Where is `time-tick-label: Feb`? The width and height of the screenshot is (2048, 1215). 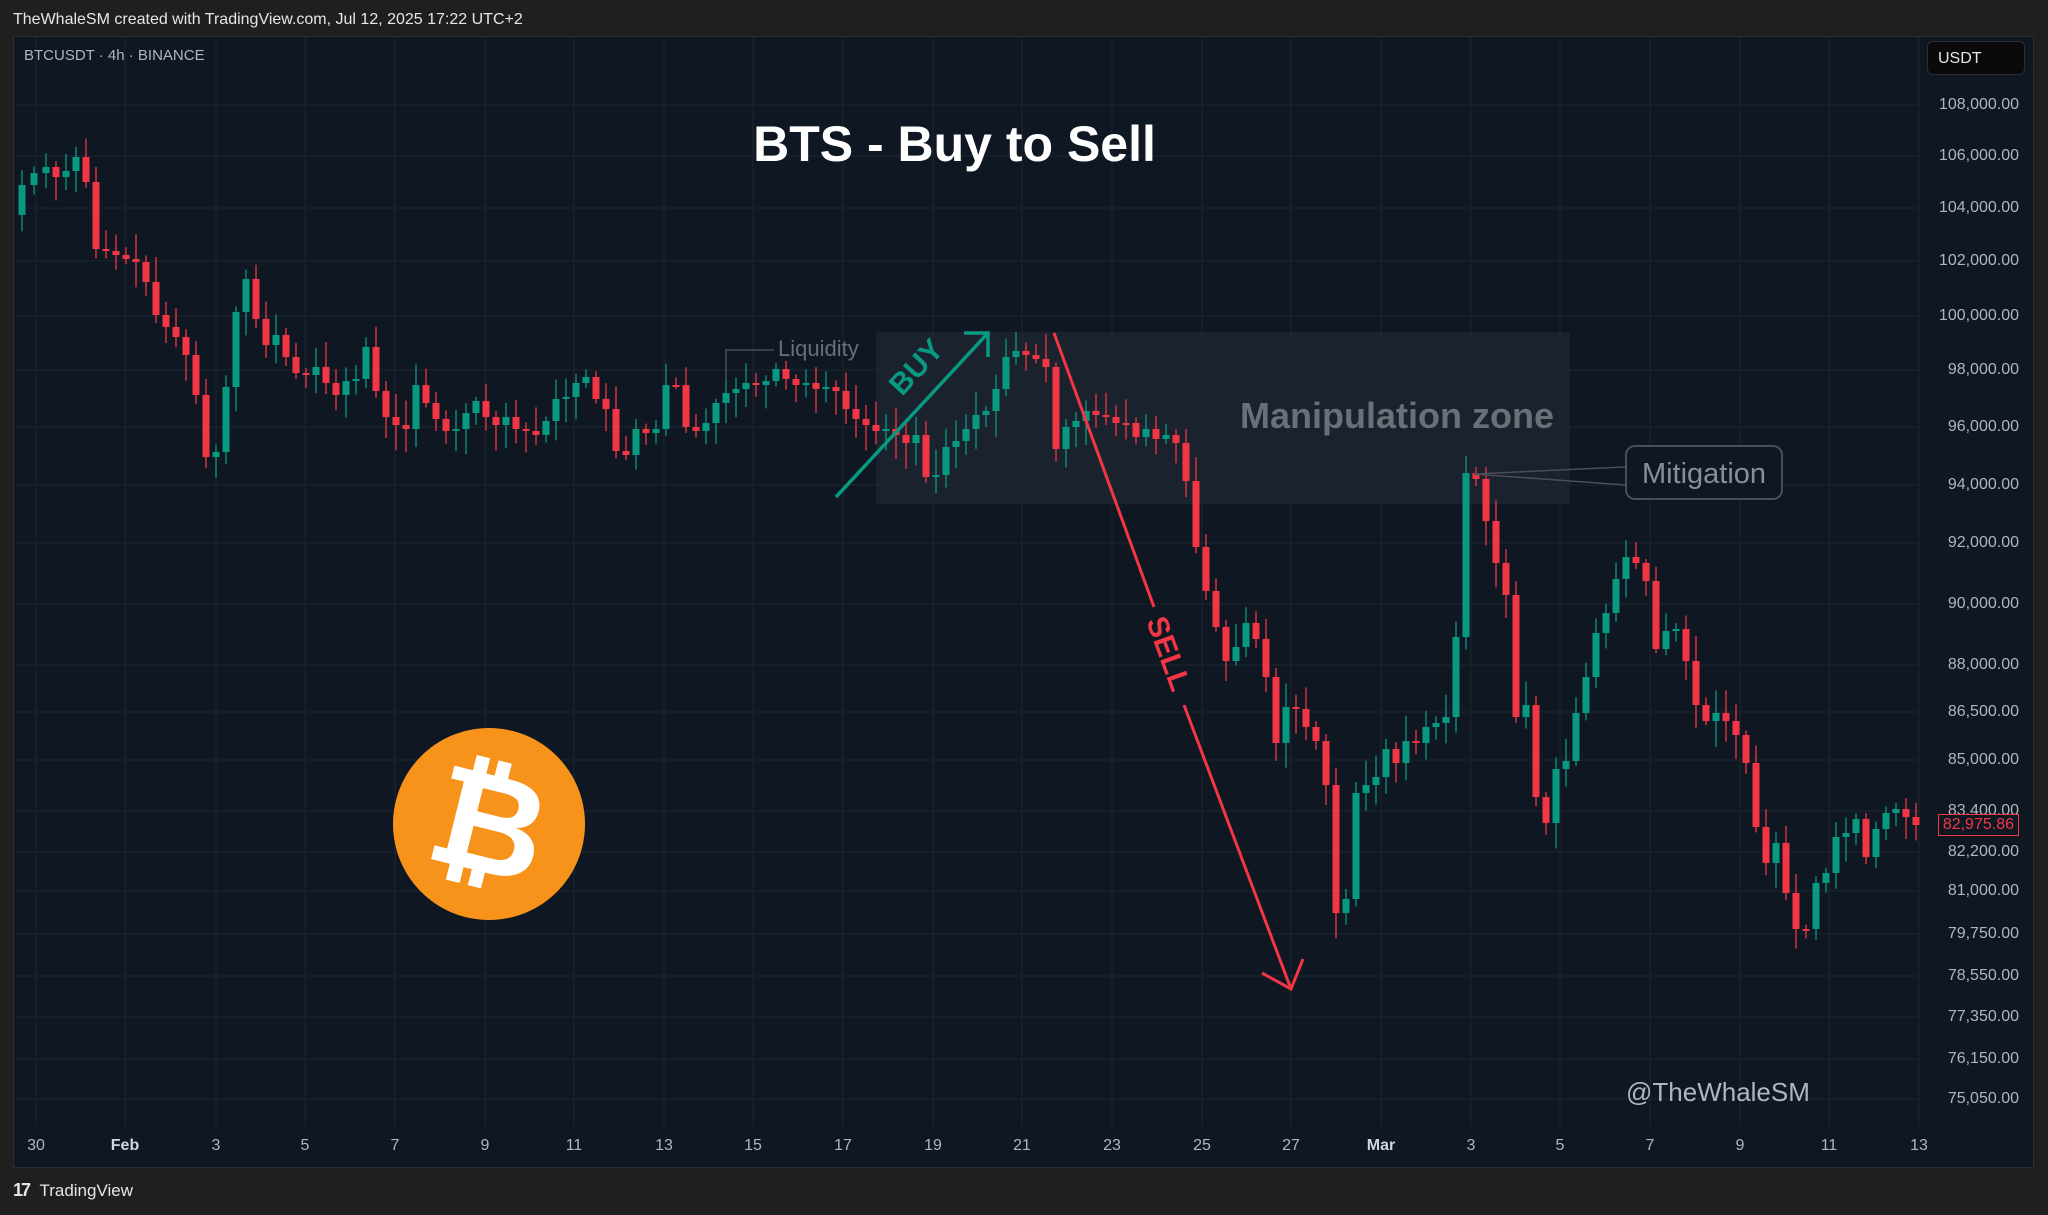 time-tick-label: Feb is located at coordinates (125, 1145).